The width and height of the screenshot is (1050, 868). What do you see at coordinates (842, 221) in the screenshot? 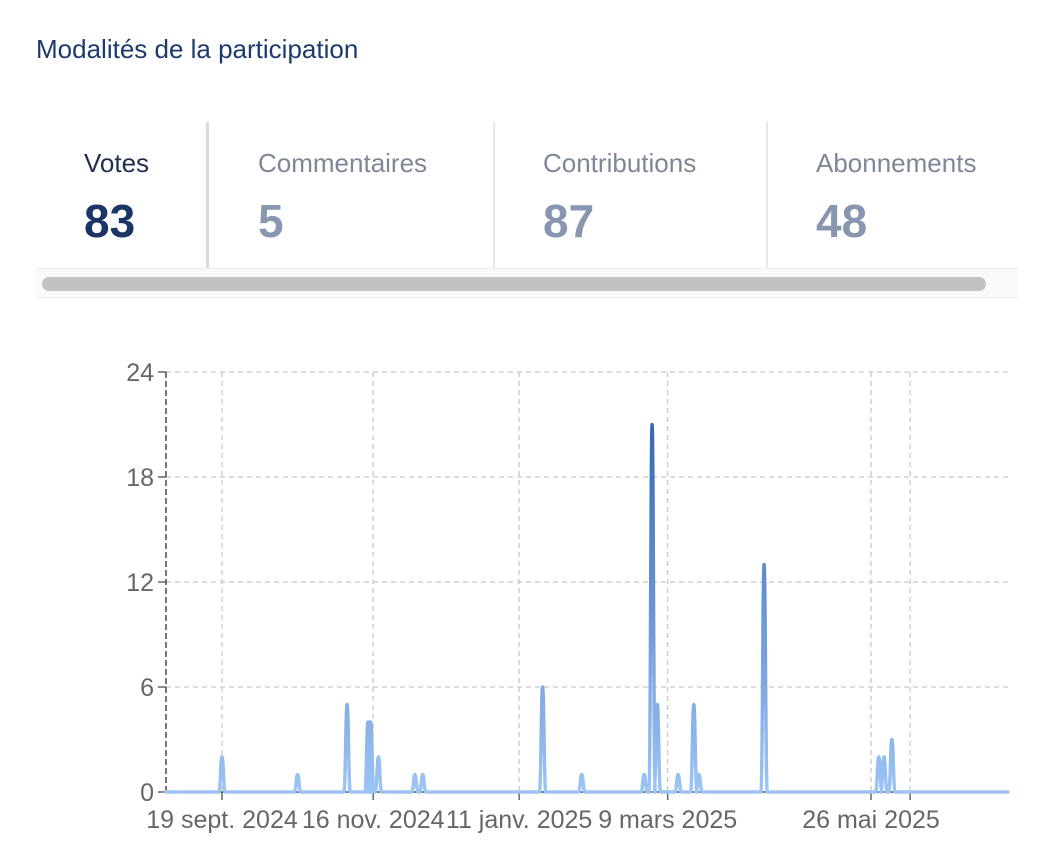
I see `tab-abonnements-count: 48` at bounding box center [842, 221].